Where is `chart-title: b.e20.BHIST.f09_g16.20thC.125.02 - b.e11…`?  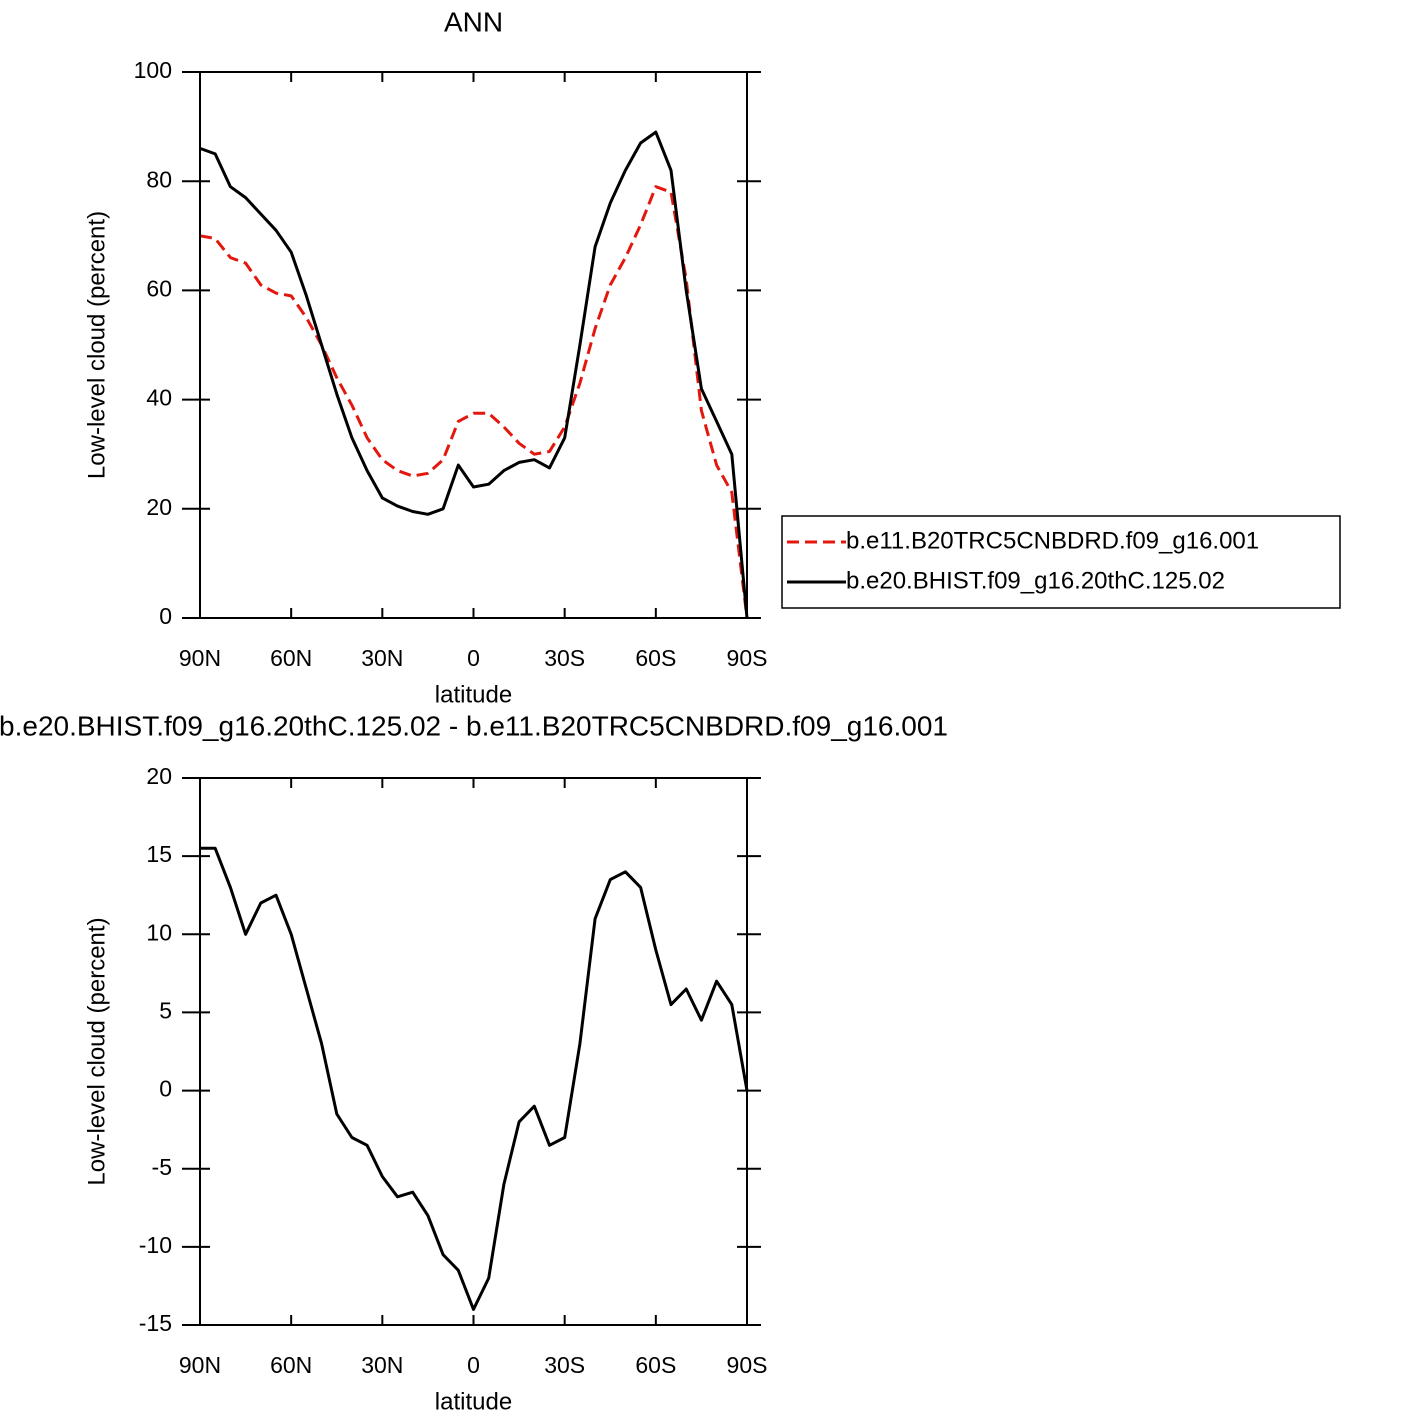 chart-title: b.e20.BHIST.f09_g16.20thC.125.02 - b.e11… is located at coordinates (474, 725).